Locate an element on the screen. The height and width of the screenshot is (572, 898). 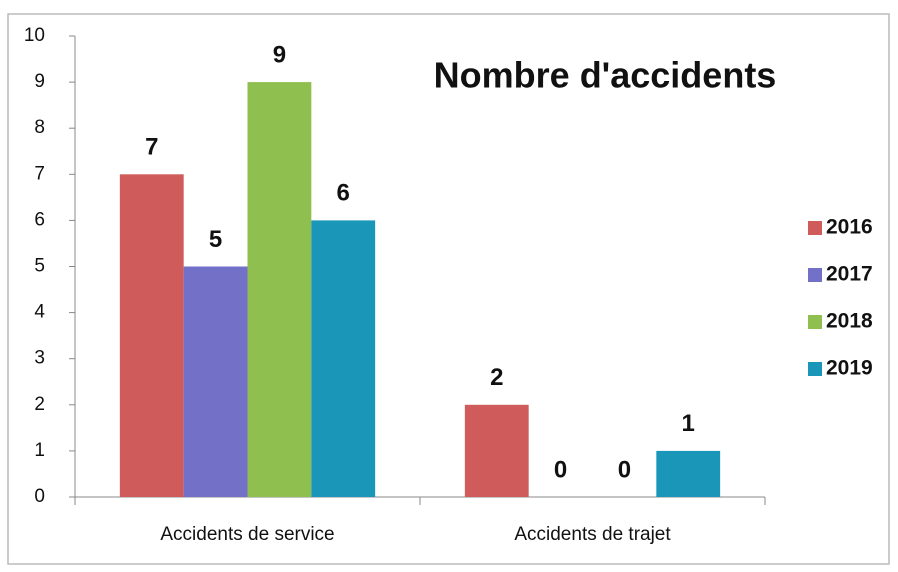
y-tick-label: 7 is located at coordinates (39, 173).